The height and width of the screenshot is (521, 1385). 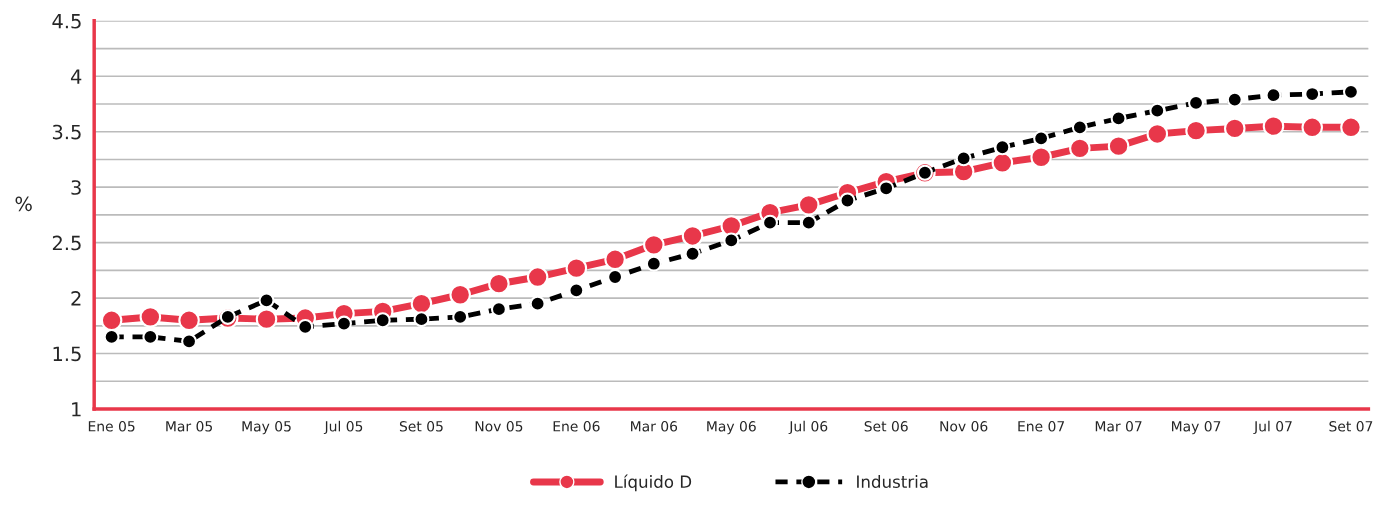 I want to click on x-tick-label: Mar 05, so click(x=189, y=426).